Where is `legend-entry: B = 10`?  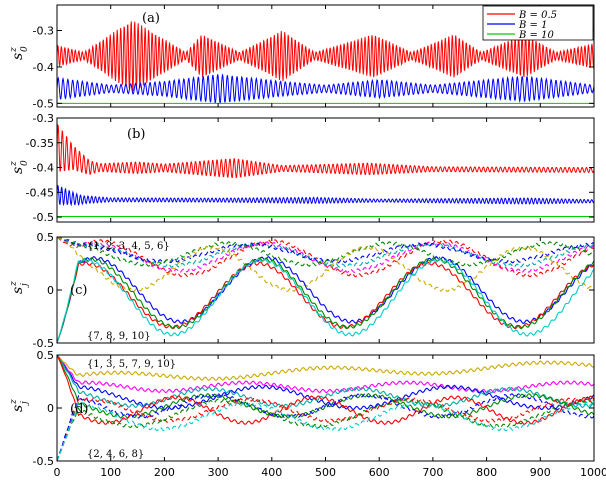 legend-entry: B = 10 is located at coordinates (536, 35).